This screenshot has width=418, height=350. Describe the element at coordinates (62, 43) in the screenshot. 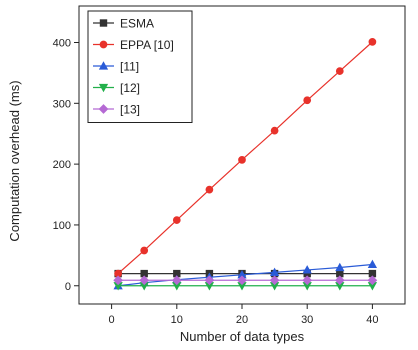

I see `y-tick-label: 400` at that location.